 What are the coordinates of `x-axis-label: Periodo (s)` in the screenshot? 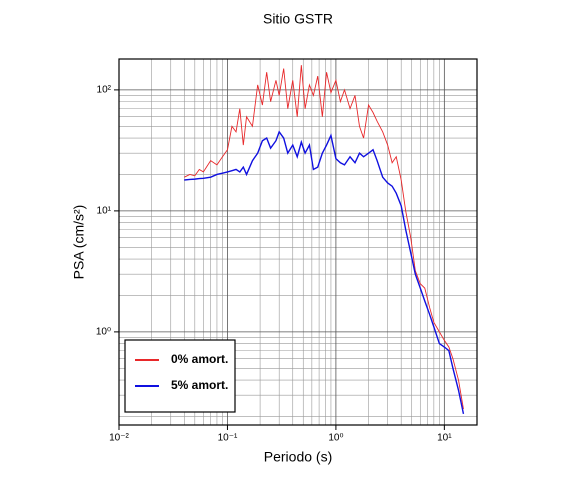 It's located at (298, 457).